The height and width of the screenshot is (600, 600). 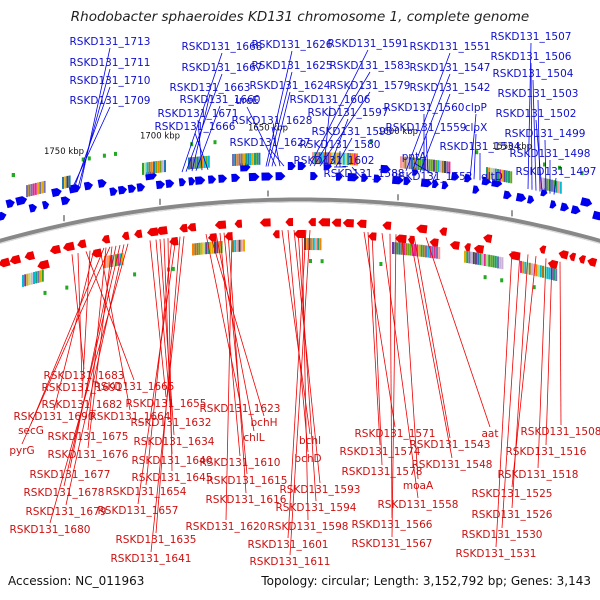 What do you see at coordinates (64, 152) in the screenshot?
I see `tick-label: 1750 kbp` at bounding box center [64, 152].